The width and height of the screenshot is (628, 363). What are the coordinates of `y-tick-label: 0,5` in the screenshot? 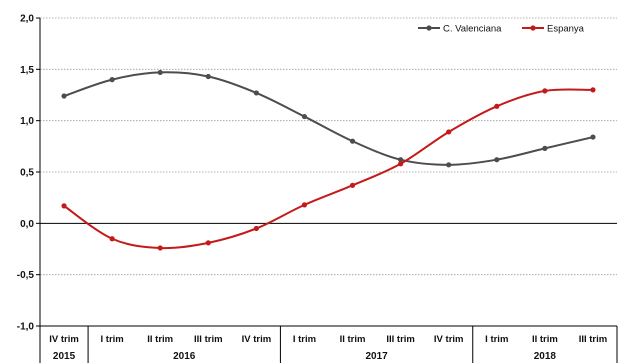 It's located at (27, 173).